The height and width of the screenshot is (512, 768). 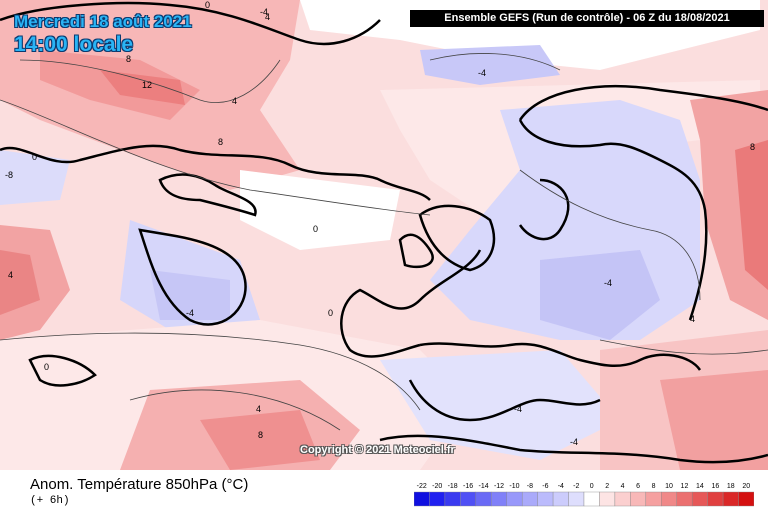 I want to click on legend-tick-label: -4, so click(x=561, y=486).